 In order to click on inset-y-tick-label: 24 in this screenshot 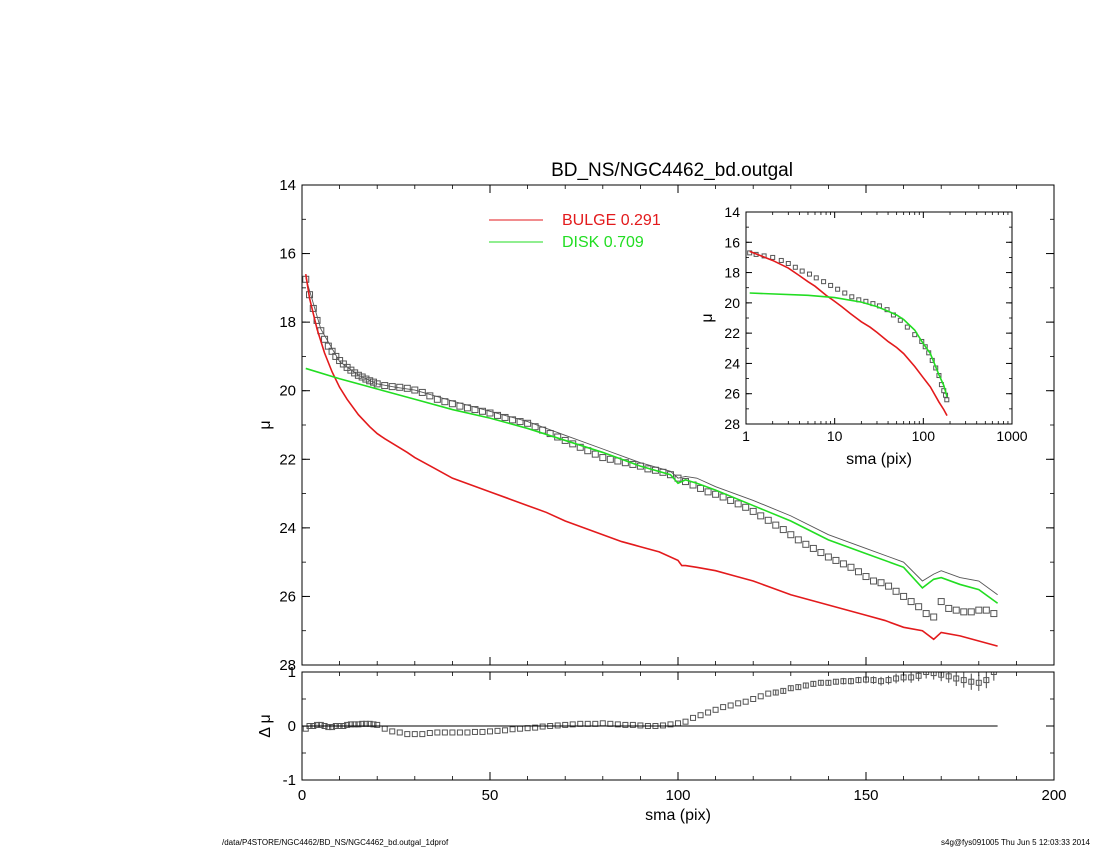, I will do `click(732, 363)`.